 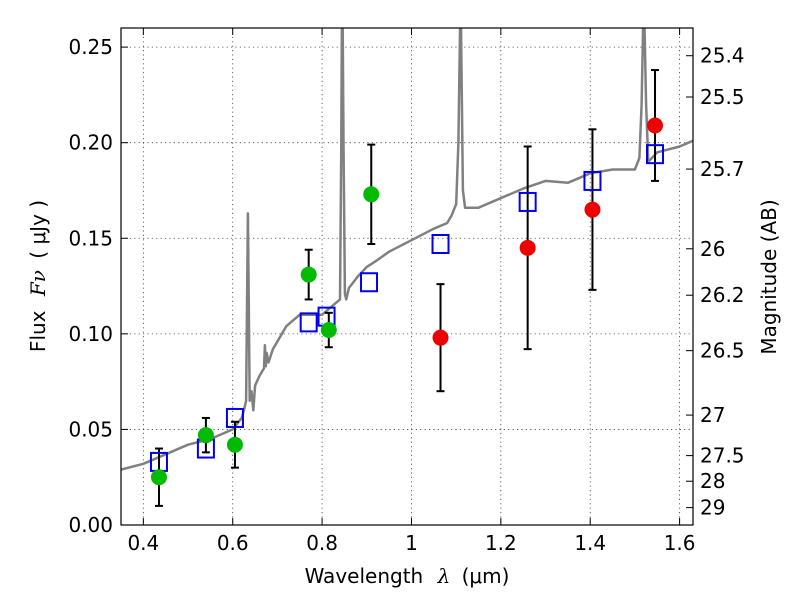 I want to click on y2-tick-label: 25.4, so click(x=722, y=56).